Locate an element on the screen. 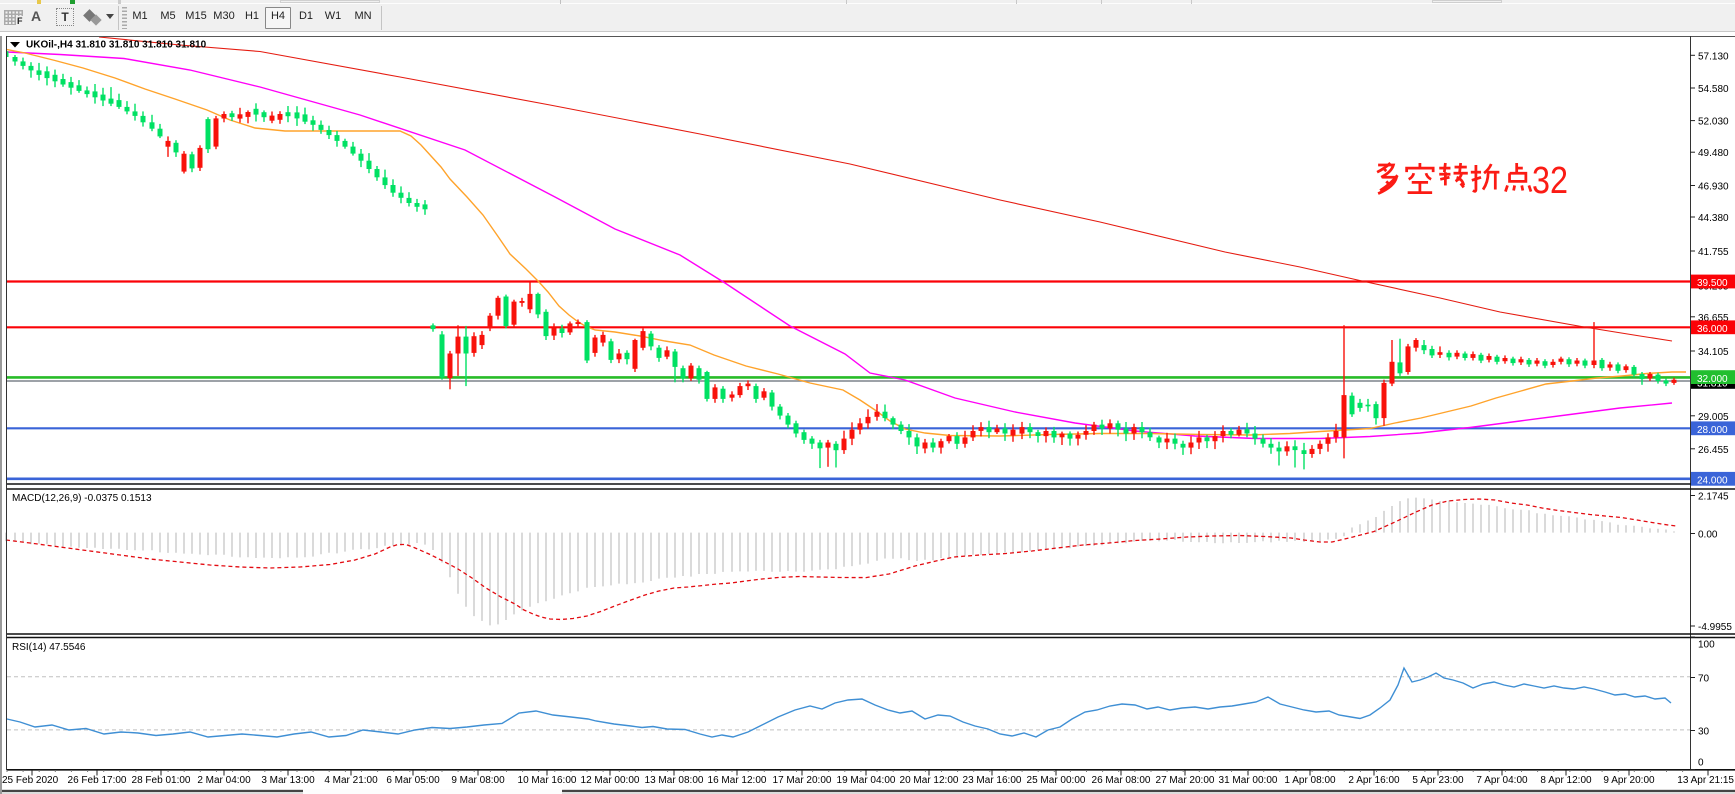 This screenshot has width=1735, height=794. svg-text: 20 Mar 12:00 is located at coordinates (929, 780).